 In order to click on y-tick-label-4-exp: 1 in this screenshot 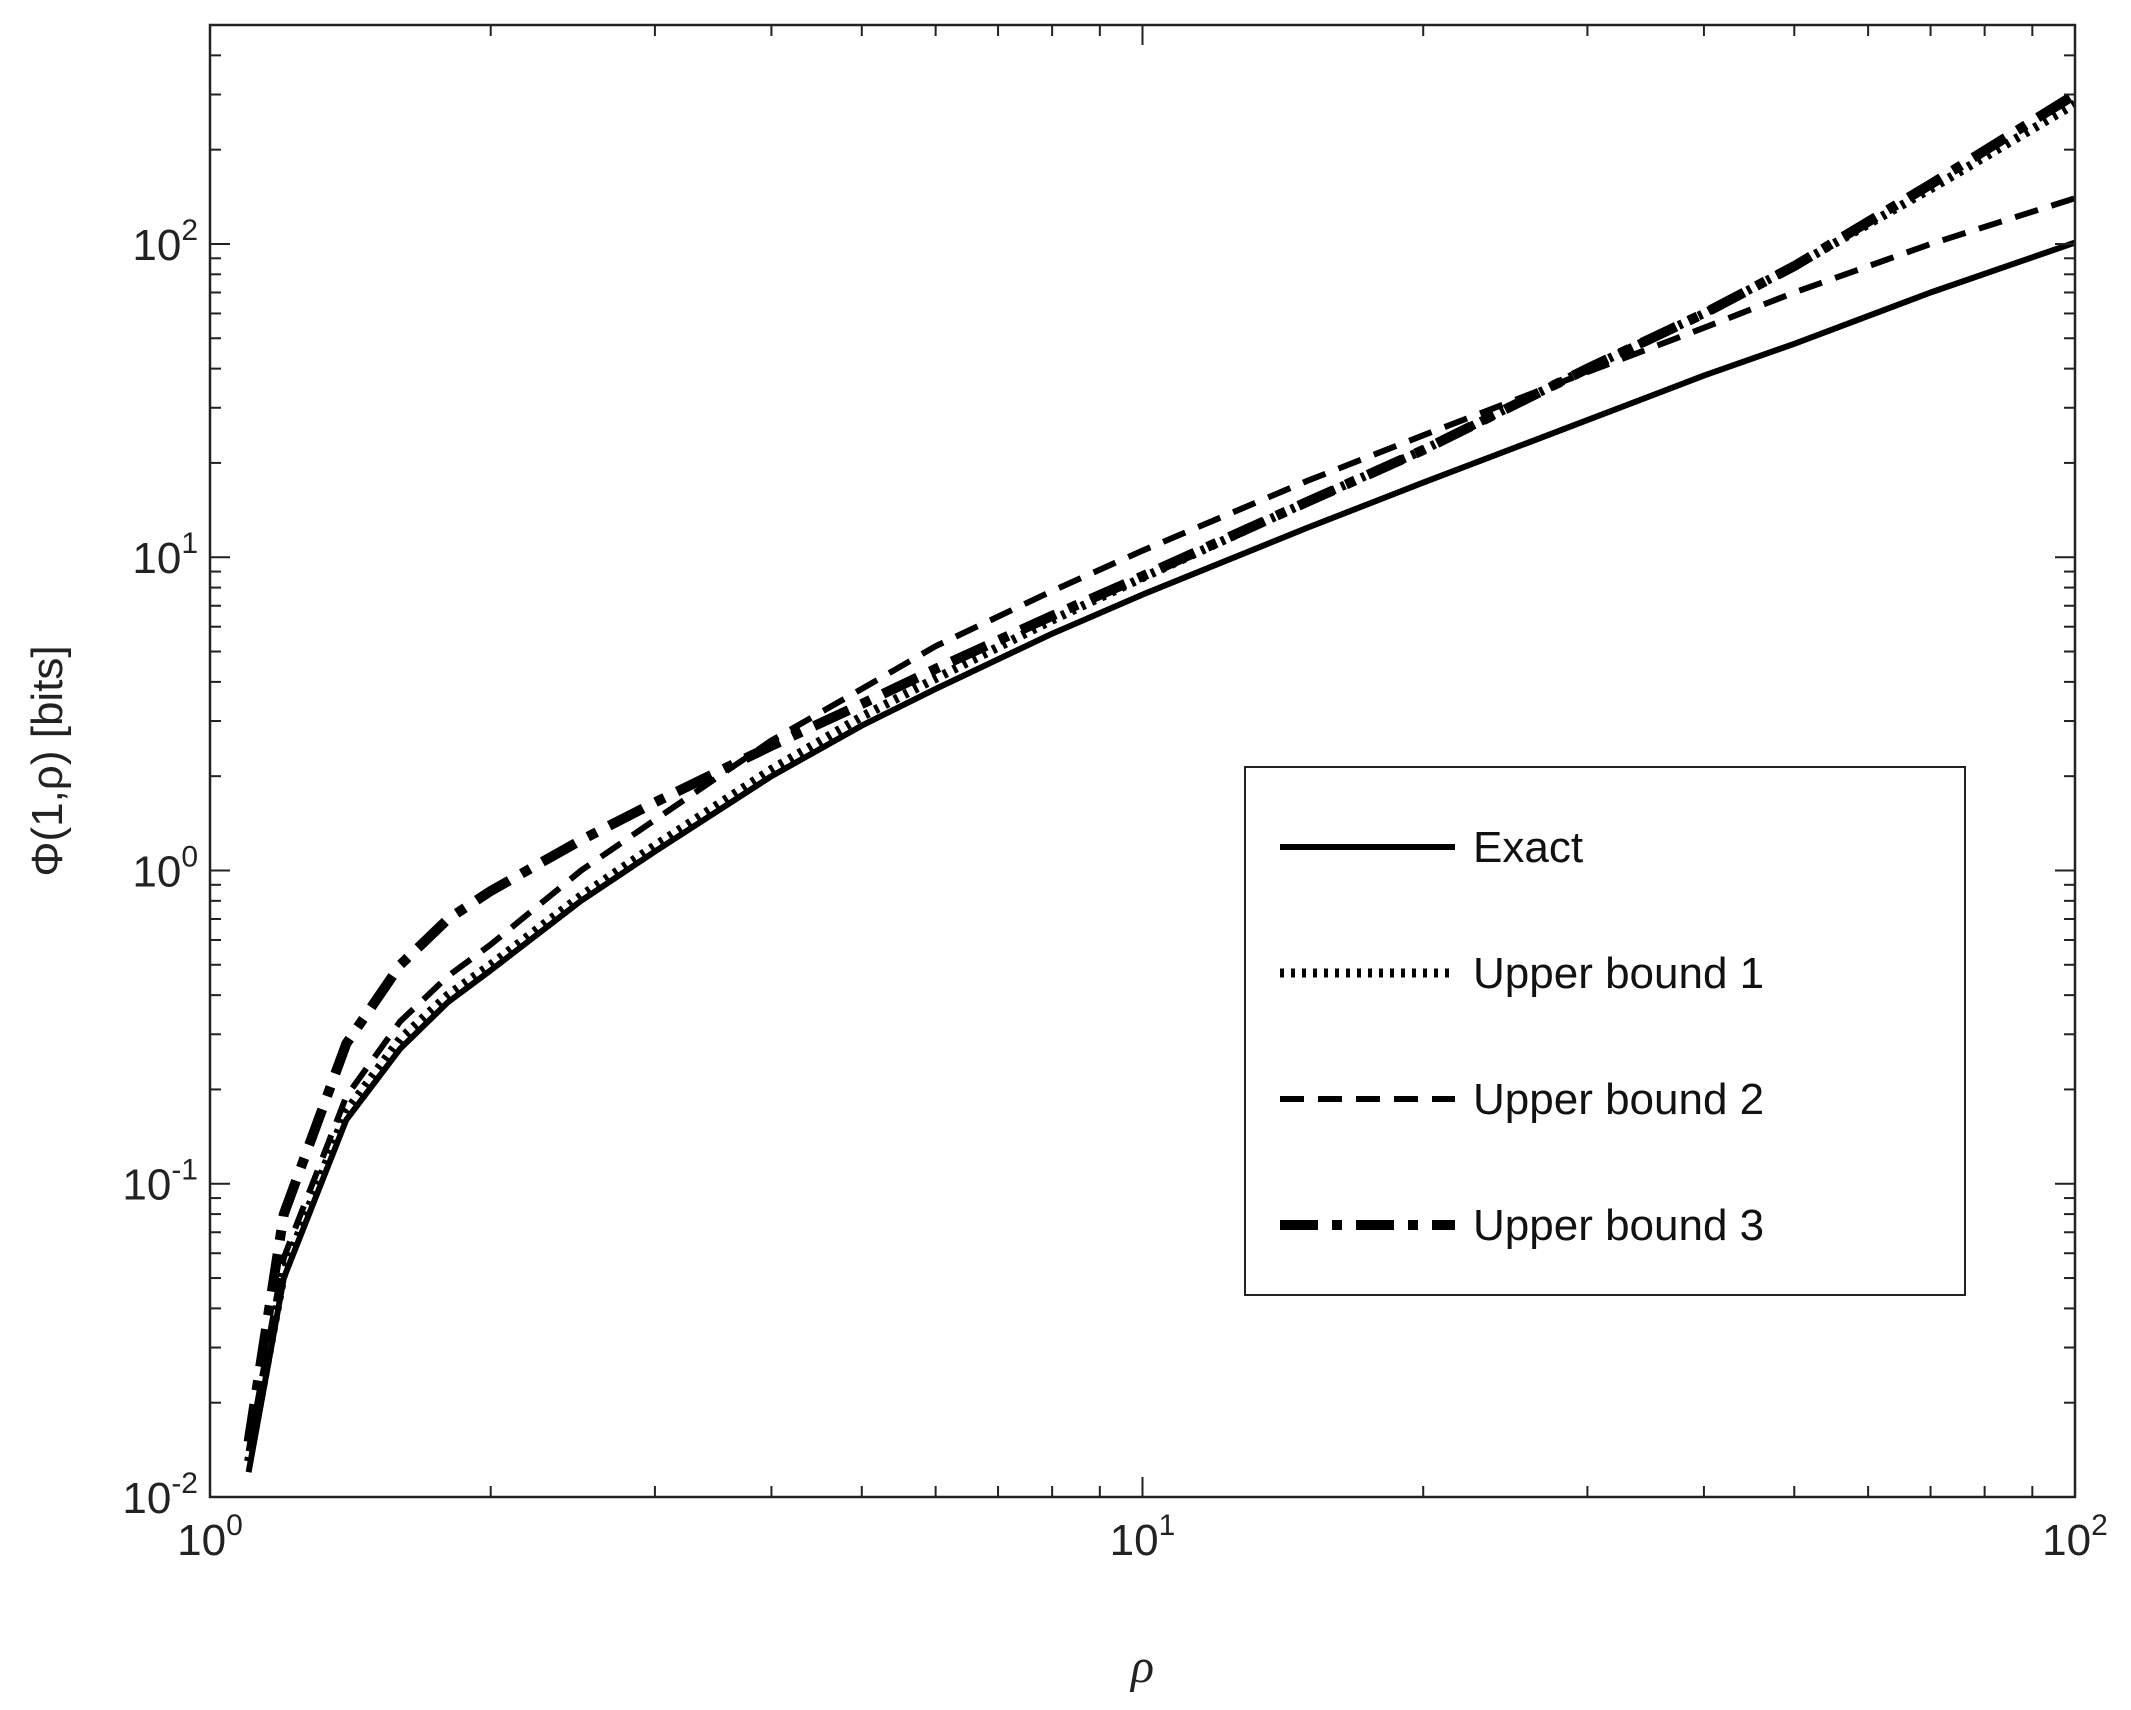, I will do `click(189, 543)`.